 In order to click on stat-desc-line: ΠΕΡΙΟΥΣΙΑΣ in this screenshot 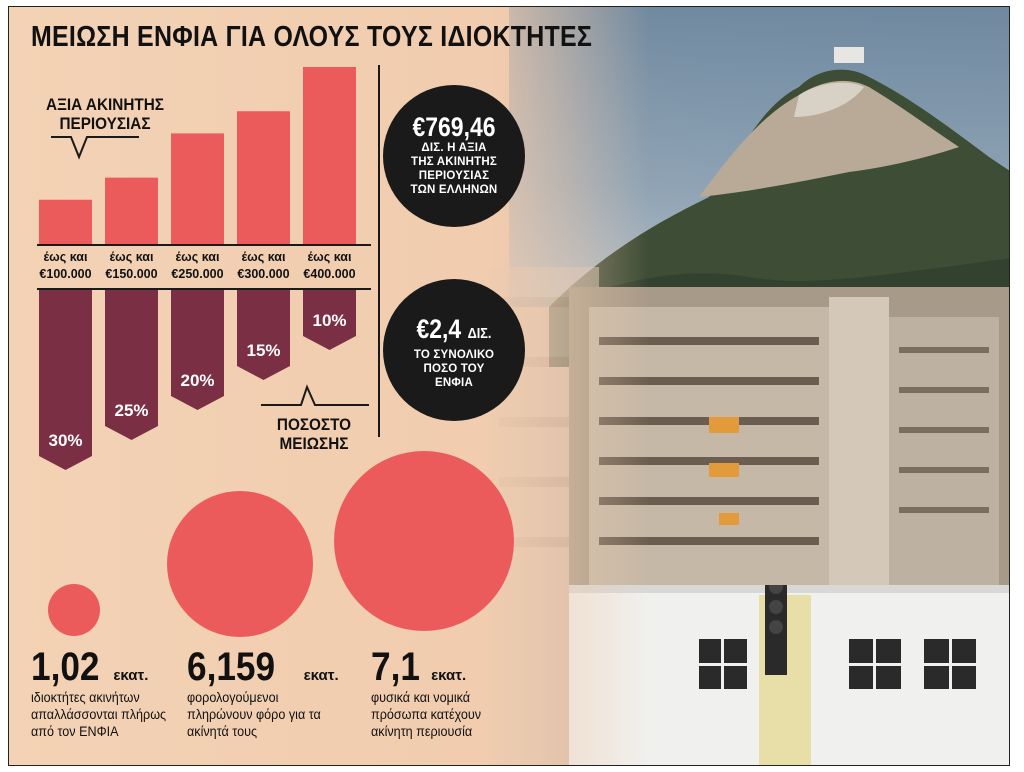, I will do `click(454, 176)`.